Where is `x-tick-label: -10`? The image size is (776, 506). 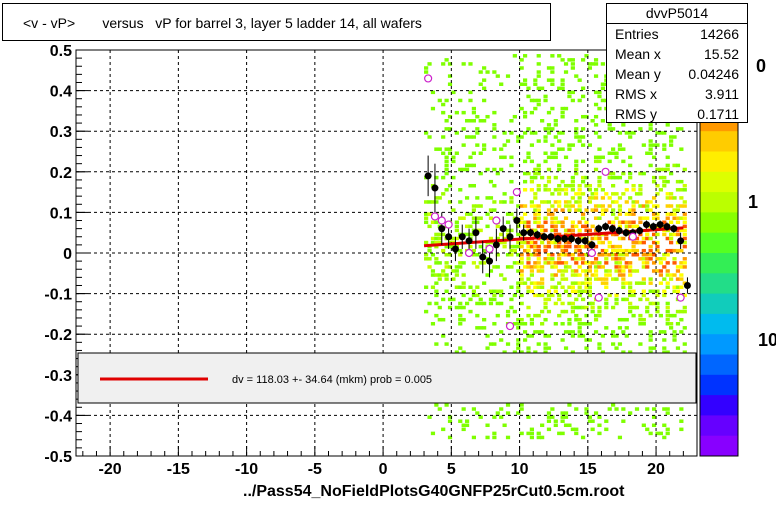 x-tick-label: -10 is located at coordinates (246, 469).